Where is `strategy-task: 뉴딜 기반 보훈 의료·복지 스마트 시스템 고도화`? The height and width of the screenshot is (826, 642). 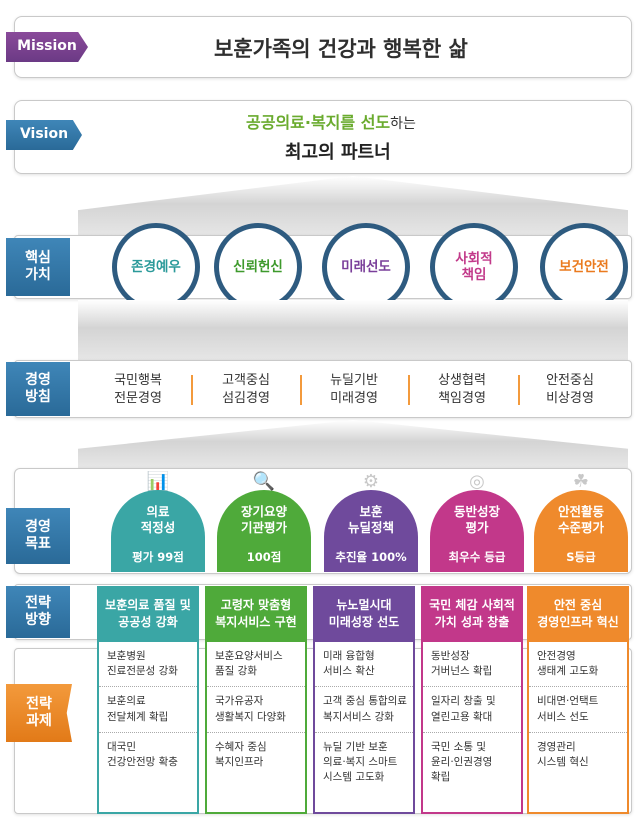
strategy-task: 뉴딜 기반 보훈 의료·복지 스마트 시스템 고도화 is located at coordinates (360, 762).